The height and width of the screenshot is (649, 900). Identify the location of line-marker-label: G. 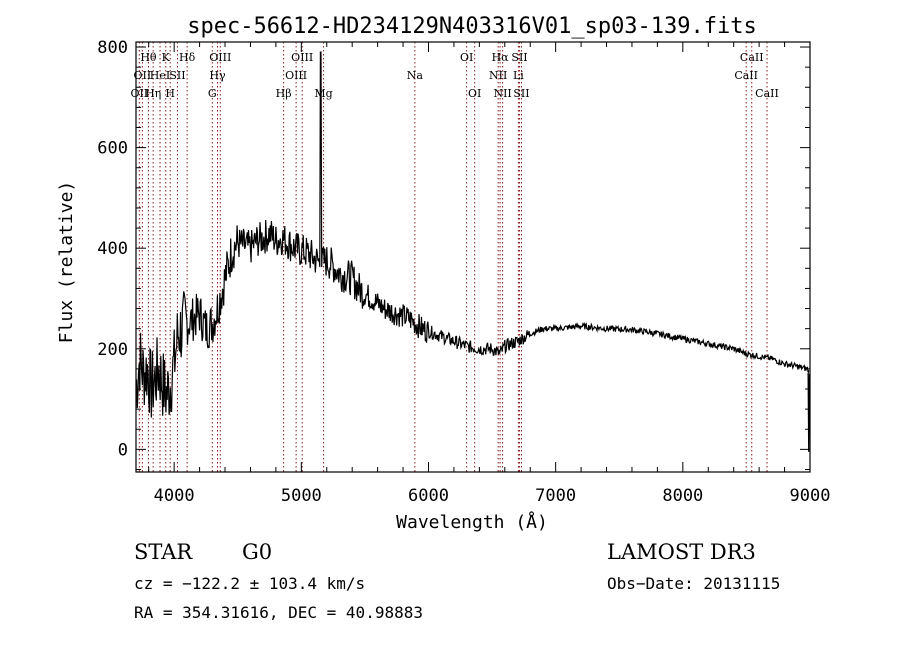
(212, 93).